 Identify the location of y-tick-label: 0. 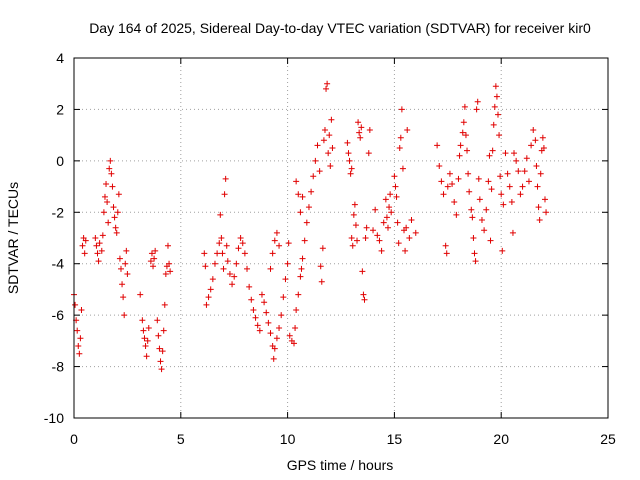
(60, 161).